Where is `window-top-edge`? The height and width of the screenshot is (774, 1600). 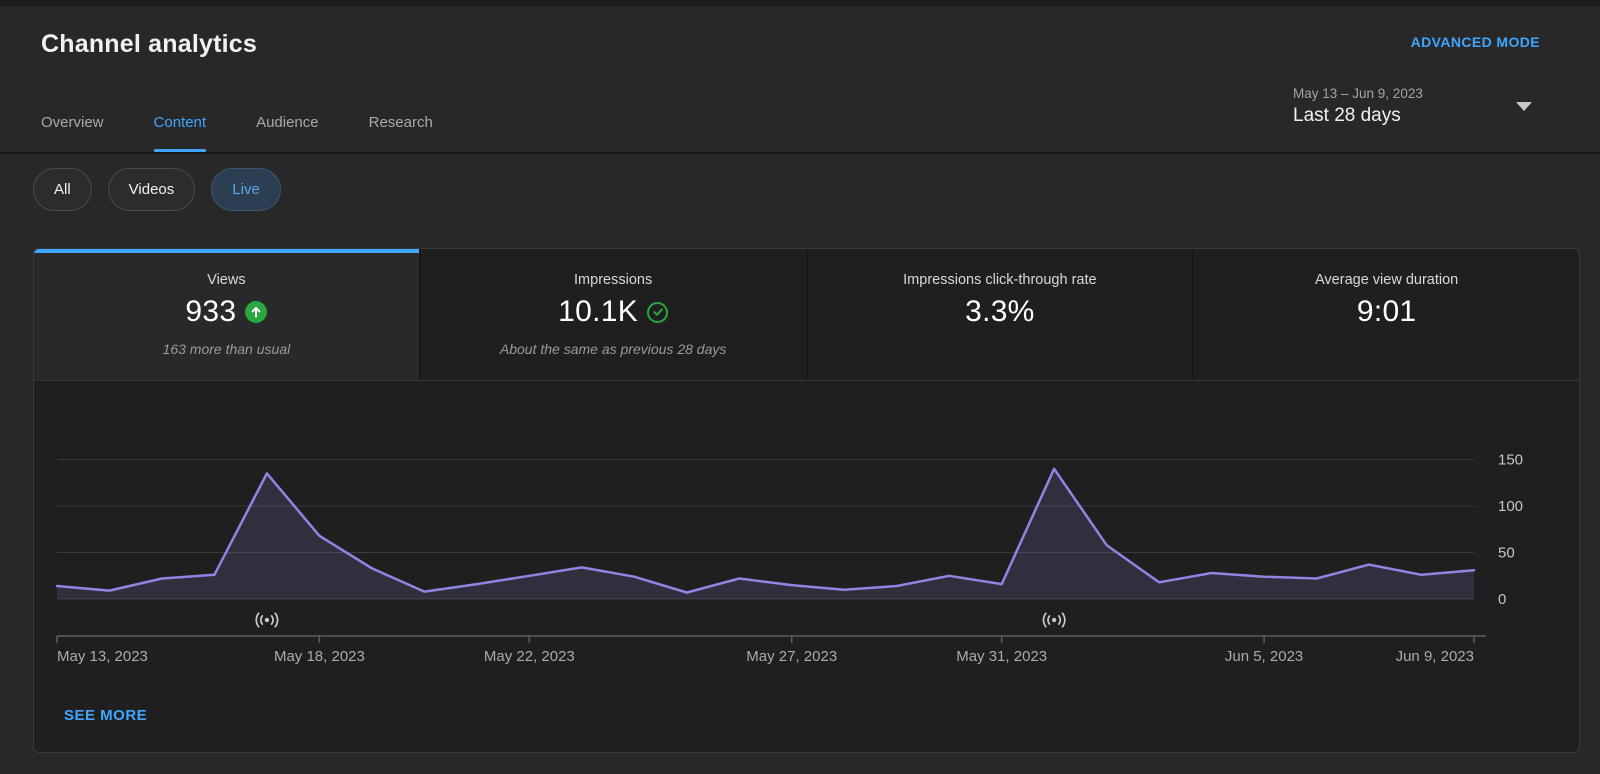 window-top-edge is located at coordinates (800, 3).